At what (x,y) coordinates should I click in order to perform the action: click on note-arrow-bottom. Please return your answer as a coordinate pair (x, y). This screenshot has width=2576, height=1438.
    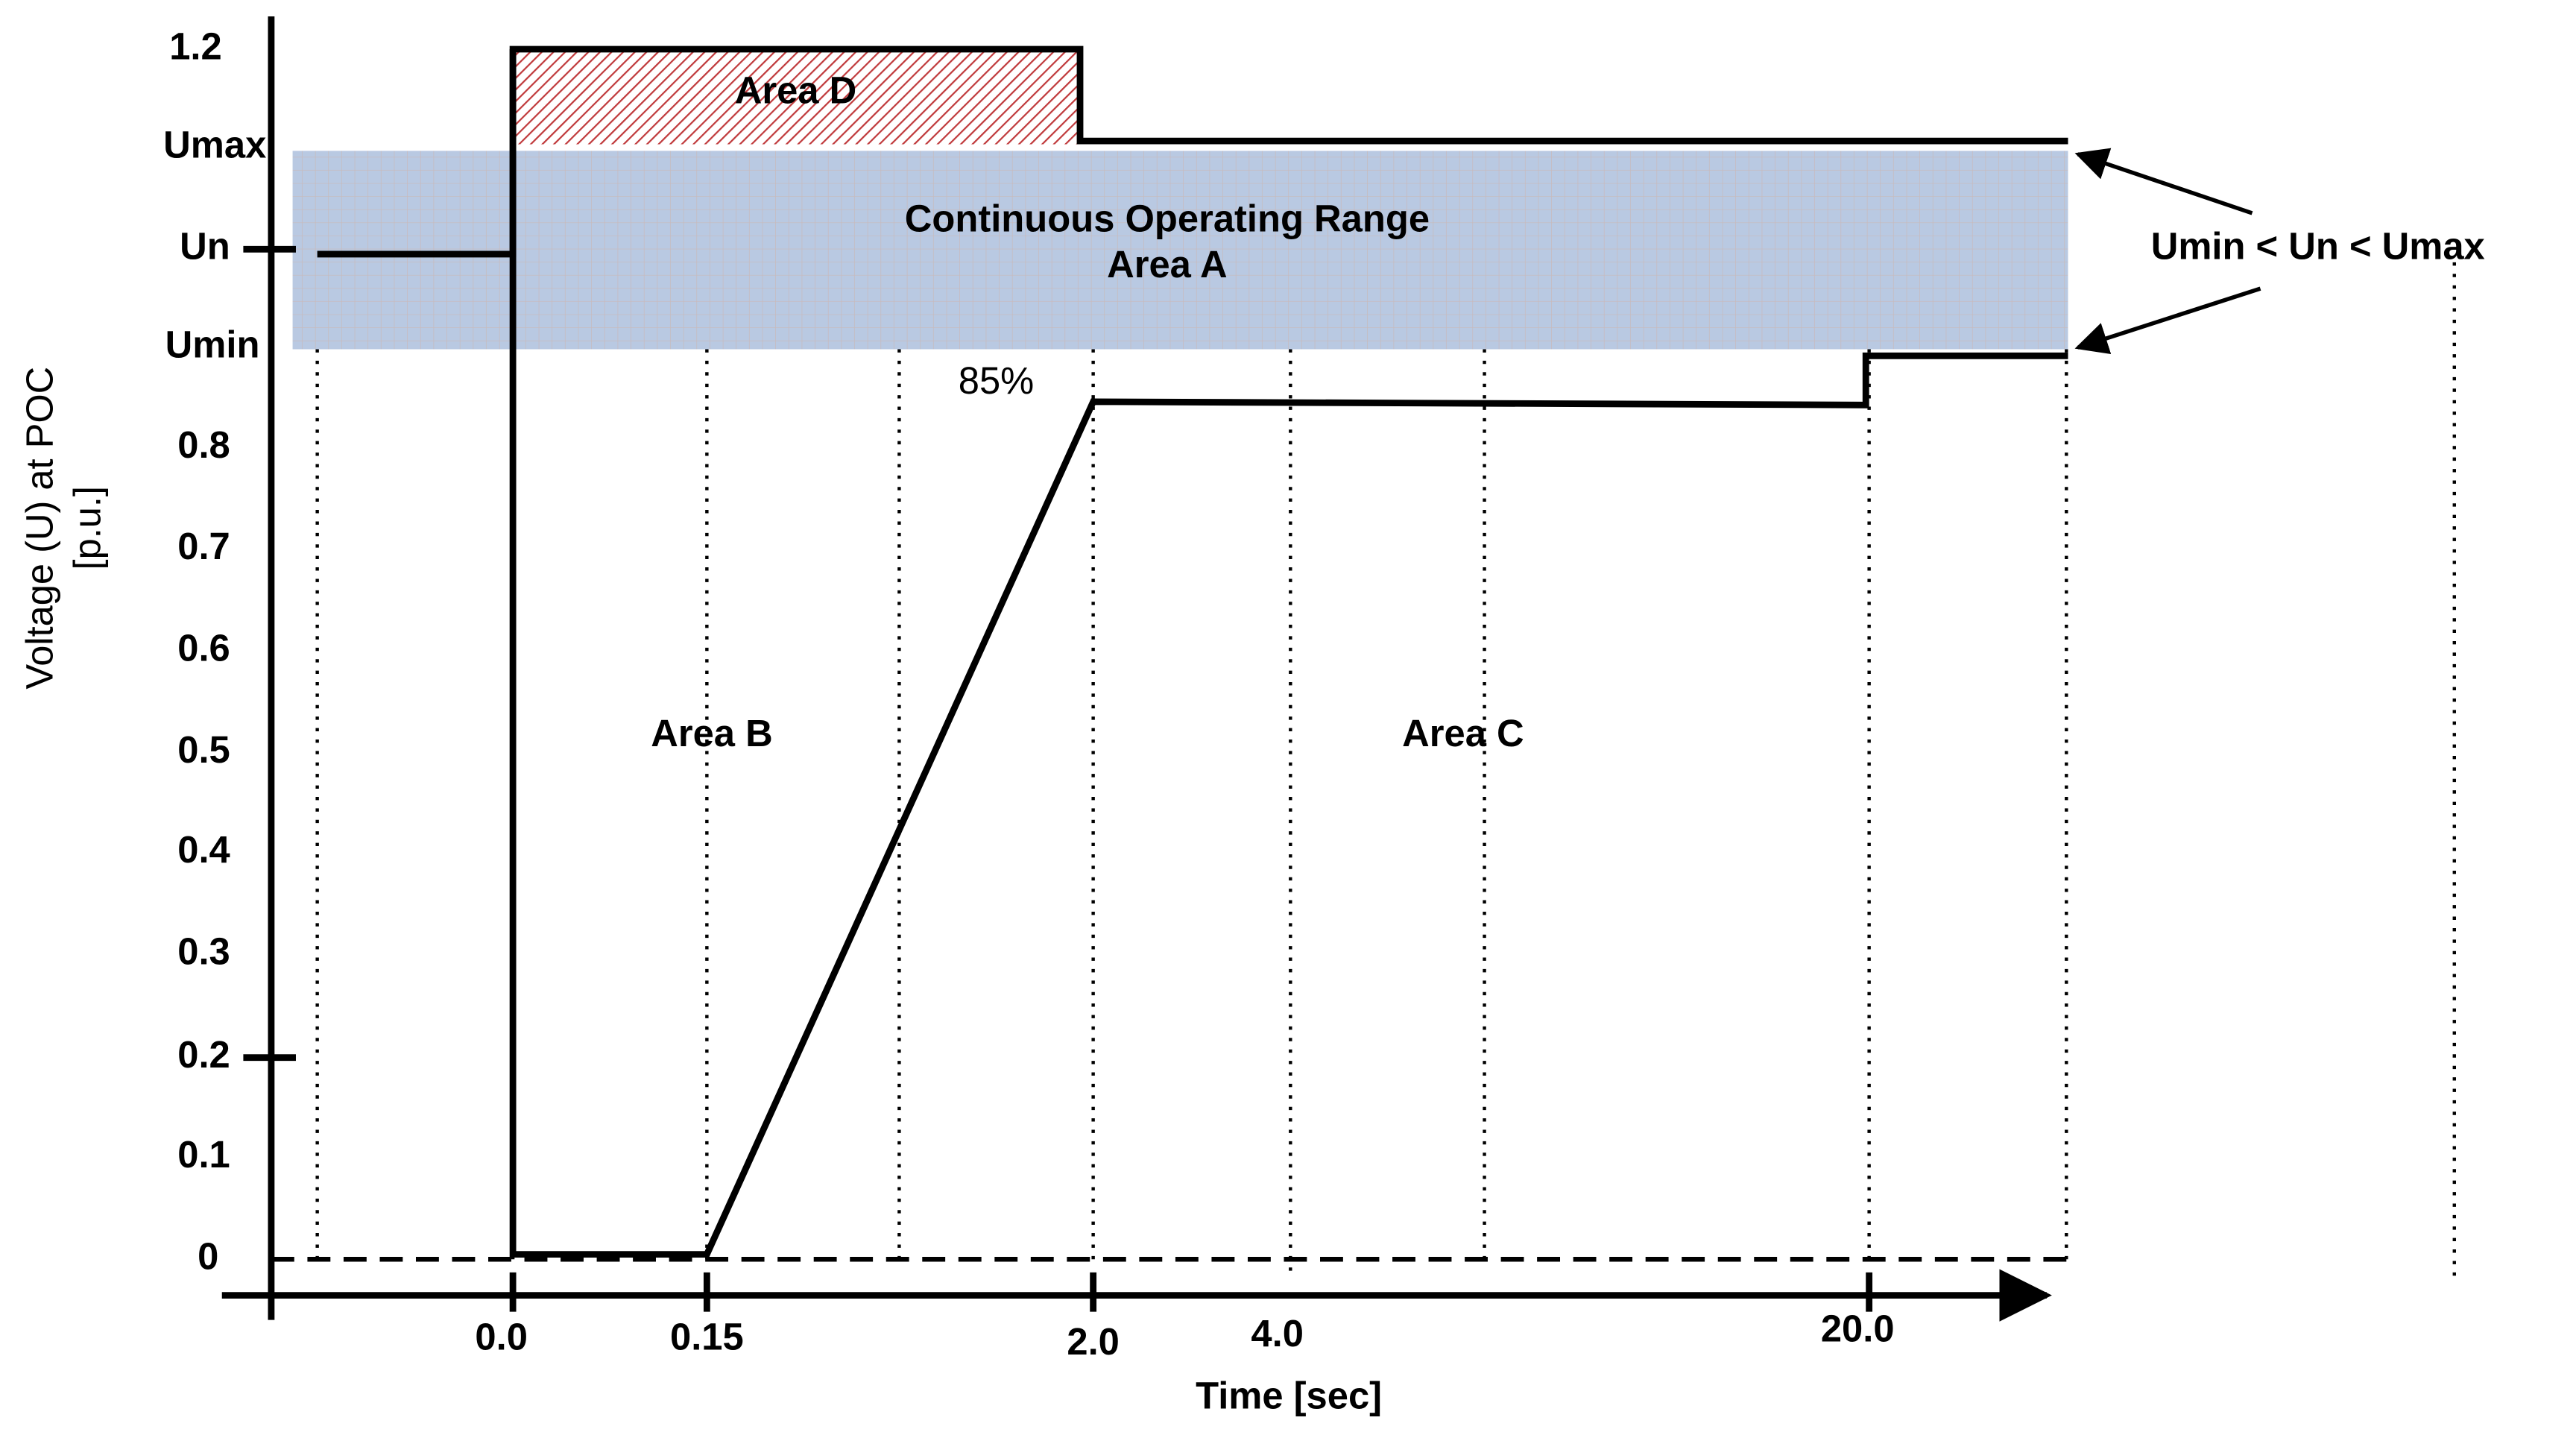
    Looking at the image, I should click on (2167, 320).